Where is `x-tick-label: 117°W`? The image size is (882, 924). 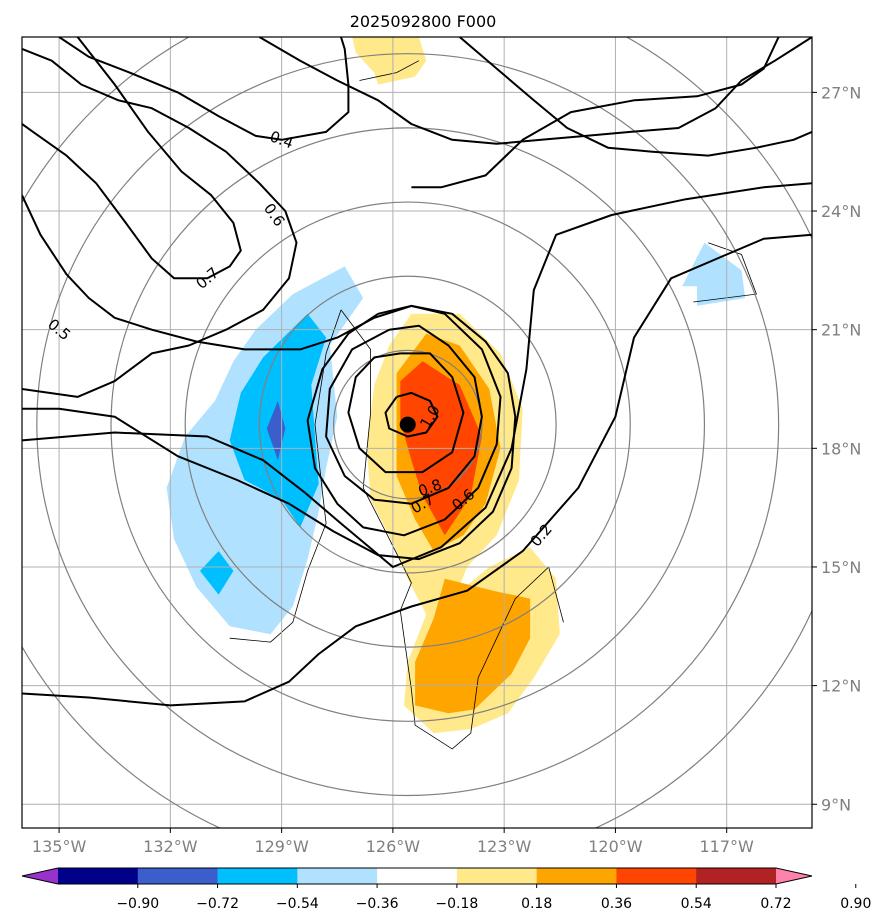
x-tick-label: 117°W is located at coordinates (727, 846).